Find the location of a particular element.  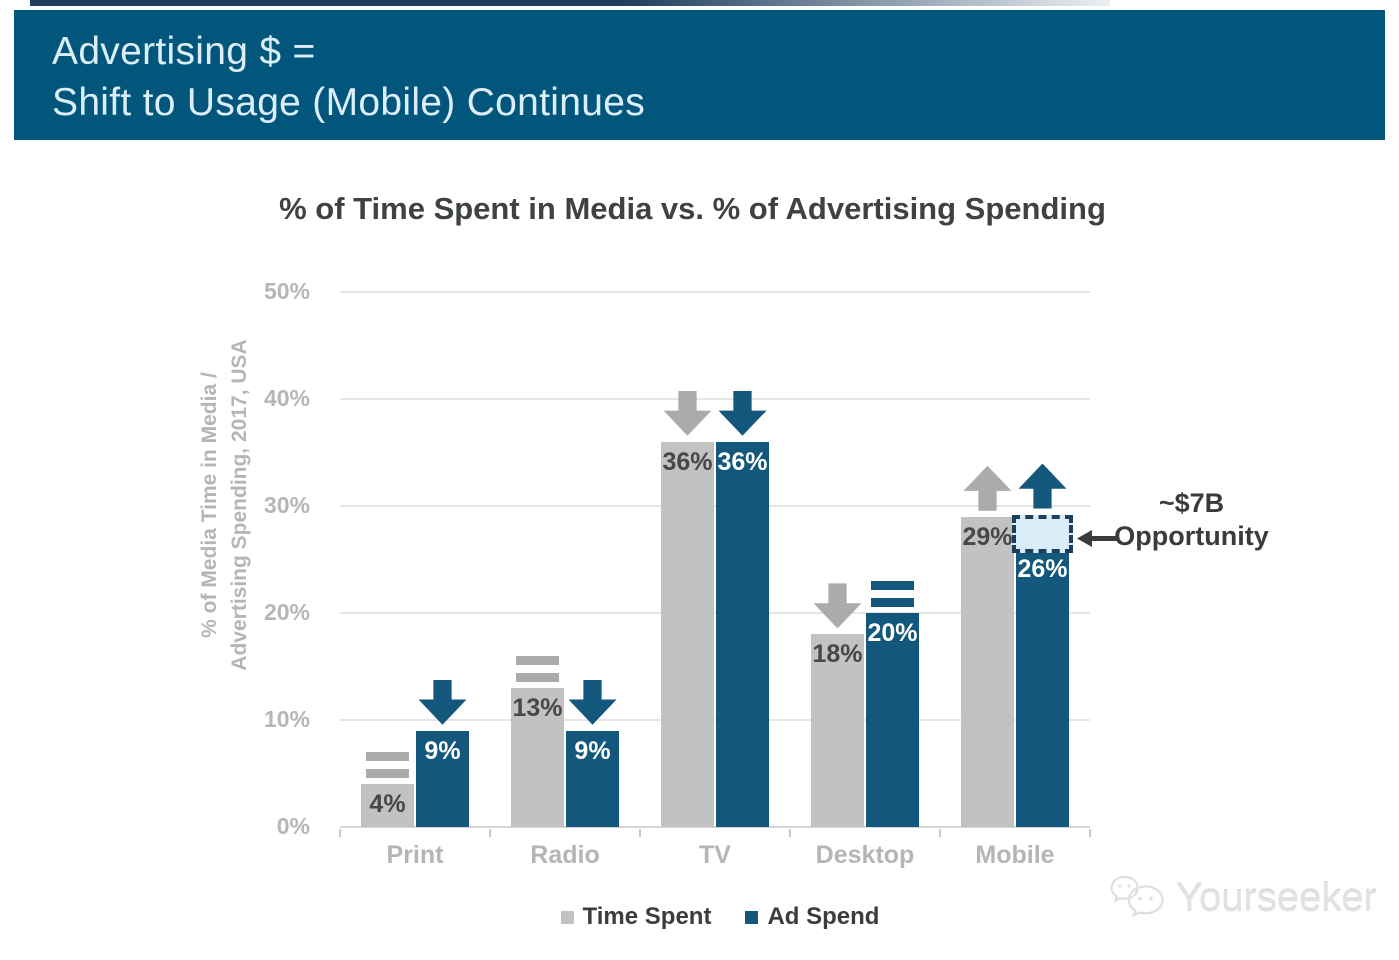

bar-ad-spend-desktop: 20% is located at coordinates (892, 720).